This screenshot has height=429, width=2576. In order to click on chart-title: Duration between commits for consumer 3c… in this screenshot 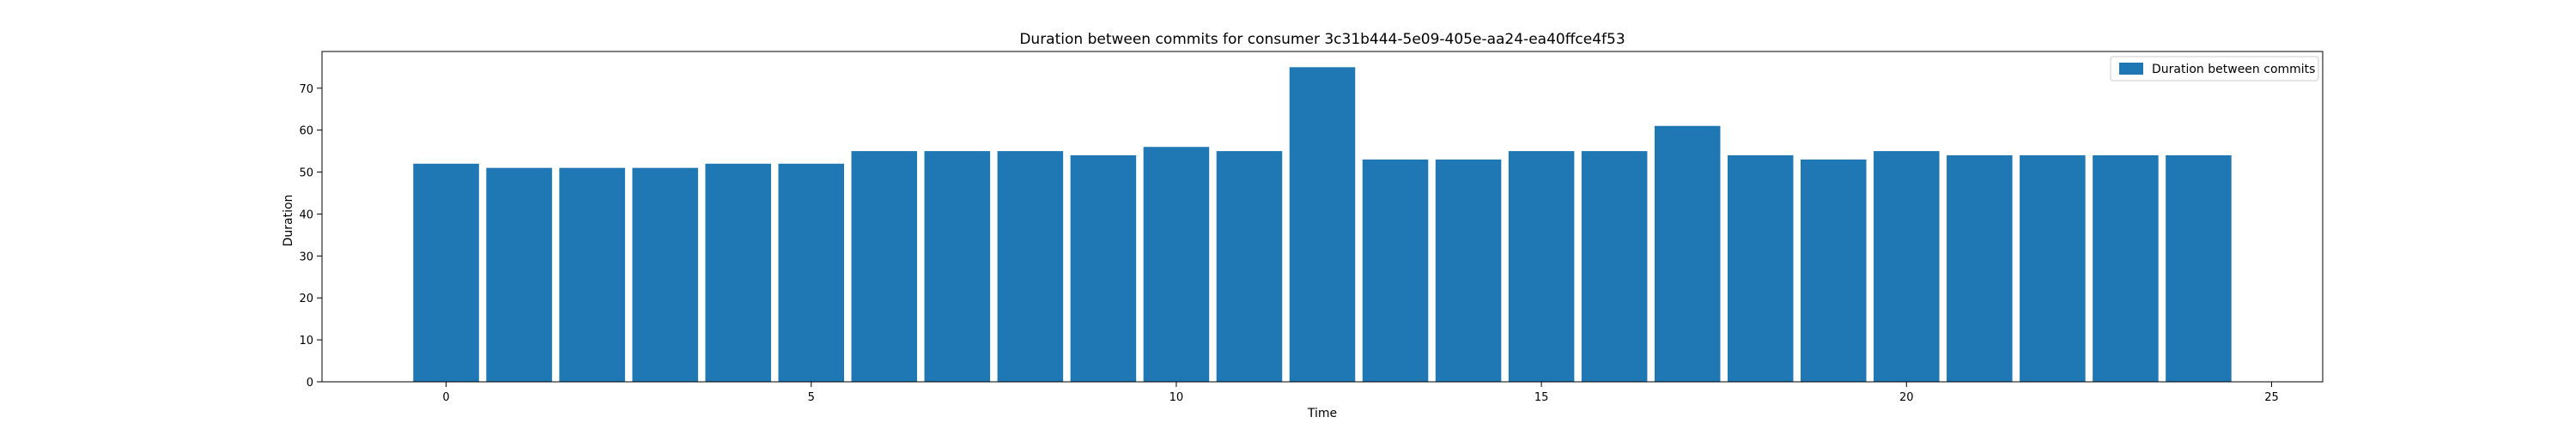, I will do `click(1322, 39)`.